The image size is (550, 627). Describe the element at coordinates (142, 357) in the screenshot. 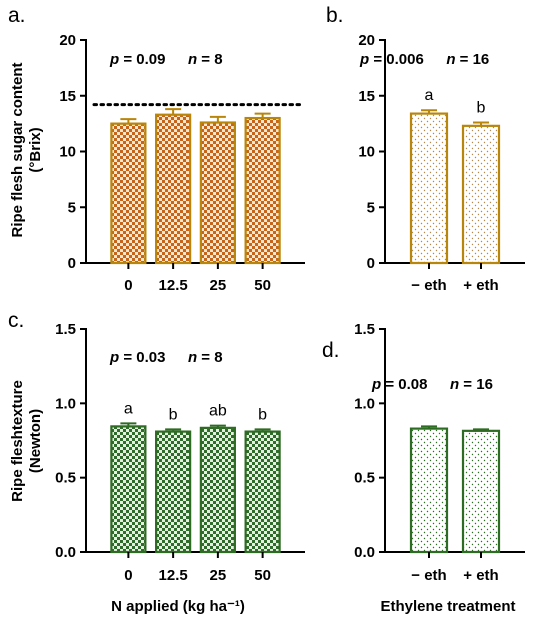

I see `p-value-value: = 0.03` at that location.